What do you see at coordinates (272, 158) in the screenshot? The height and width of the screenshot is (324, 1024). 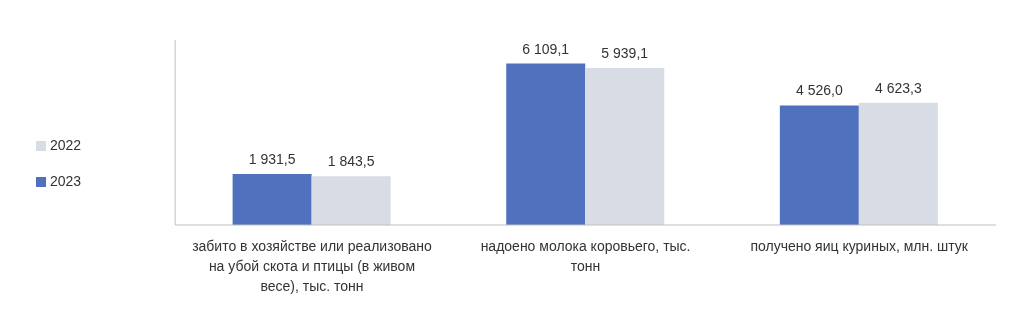 I see `data-label: 1 931,5` at bounding box center [272, 158].